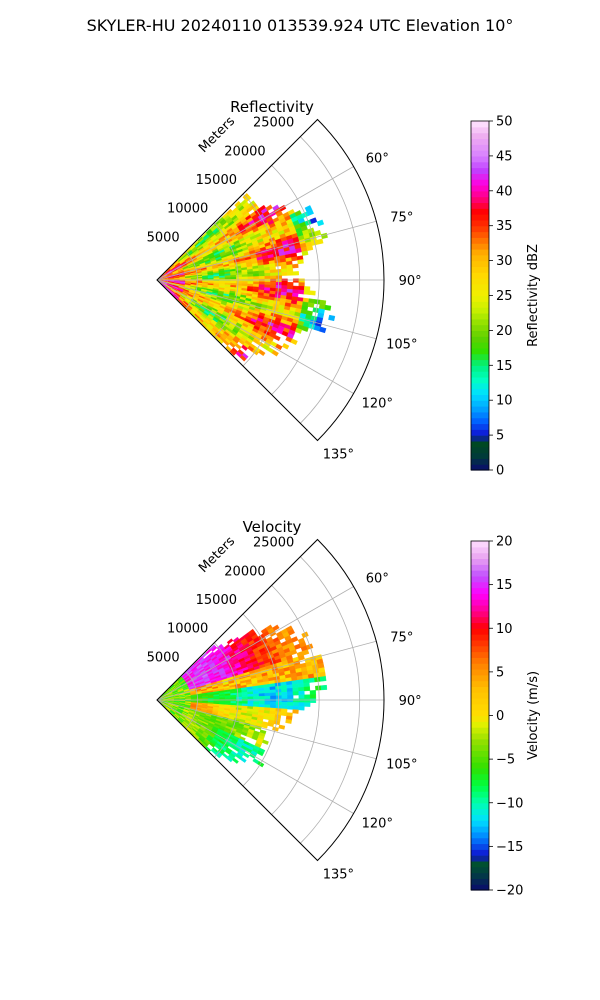 This screenshot has height=1000, width=600. What do you see at coordinates (500, 436) in the screenshot?
I see `colorbar-tick-label: 5` at bounding box center [500, 436].